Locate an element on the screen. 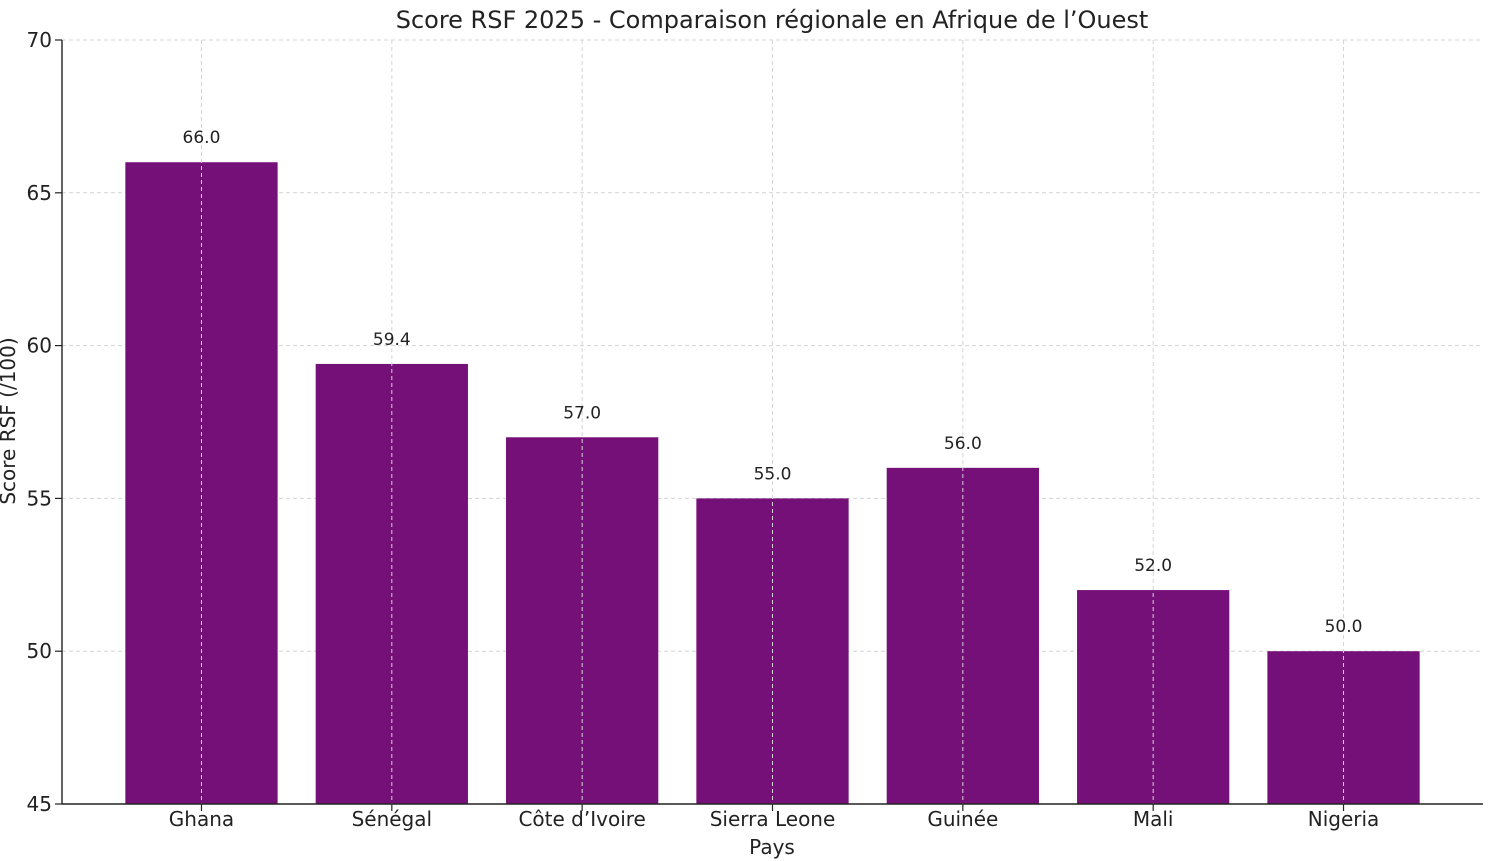  x-tick-label: Sierra Leone is located at coordinates (773, 819).